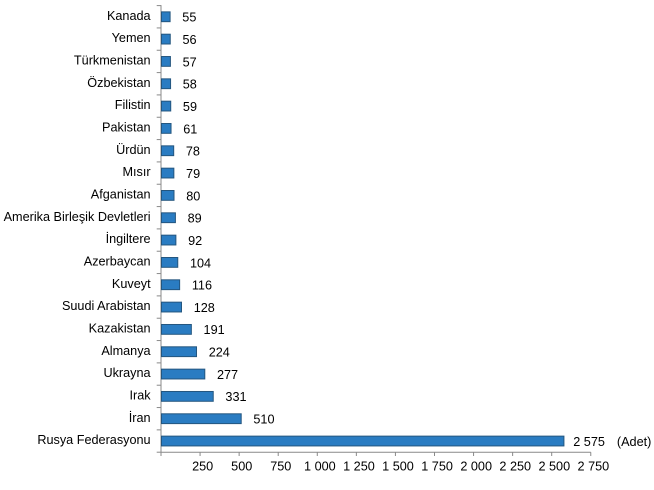  Describe the element at coordinates (263, 420) in the screenshot. I see `svg-text: 510` at that location.